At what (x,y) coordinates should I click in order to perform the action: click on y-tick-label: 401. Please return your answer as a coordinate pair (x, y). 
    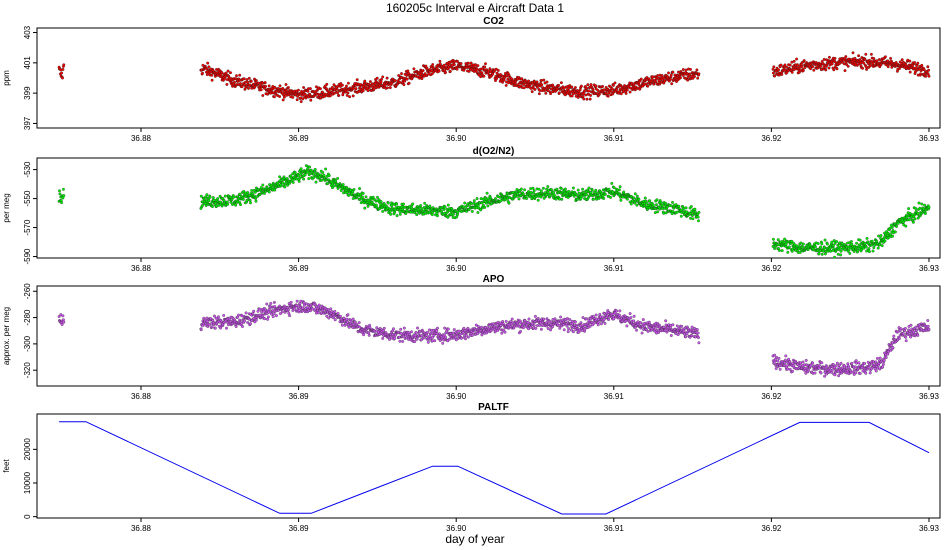
    Looking at the image, I should click on (27, 63).